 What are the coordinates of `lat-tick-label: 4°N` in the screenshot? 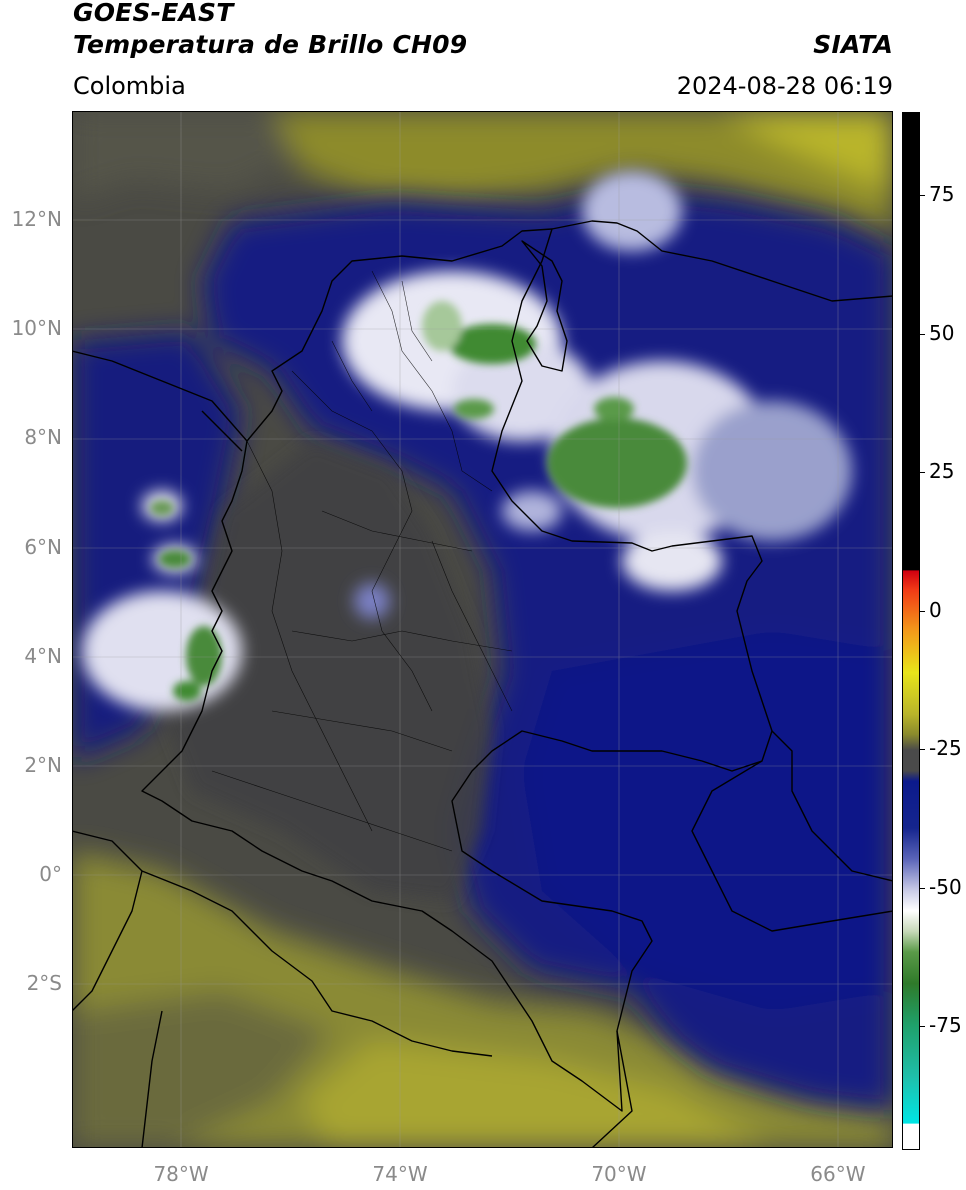 It's located at (43, 655).